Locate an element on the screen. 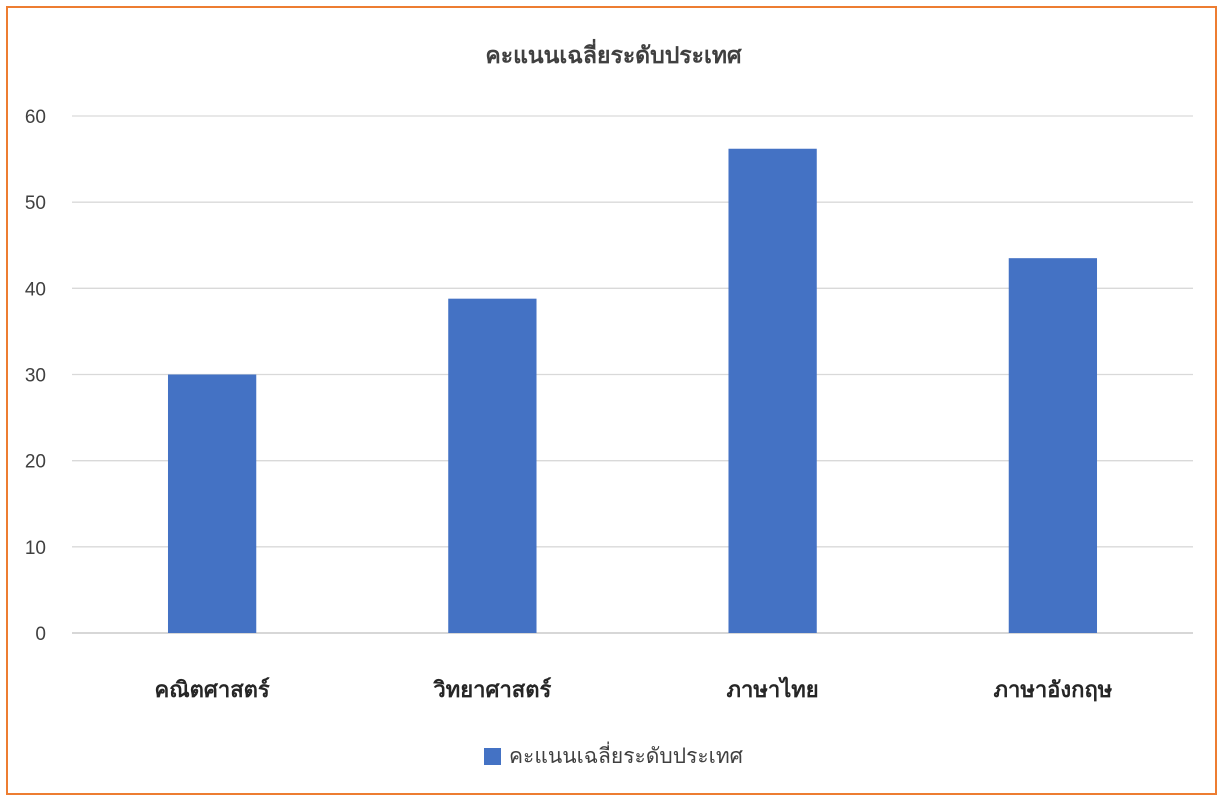 The height and width of the screenshot is (801, 1227). y-tick-label: 20 is located at coordinates (35, 462).